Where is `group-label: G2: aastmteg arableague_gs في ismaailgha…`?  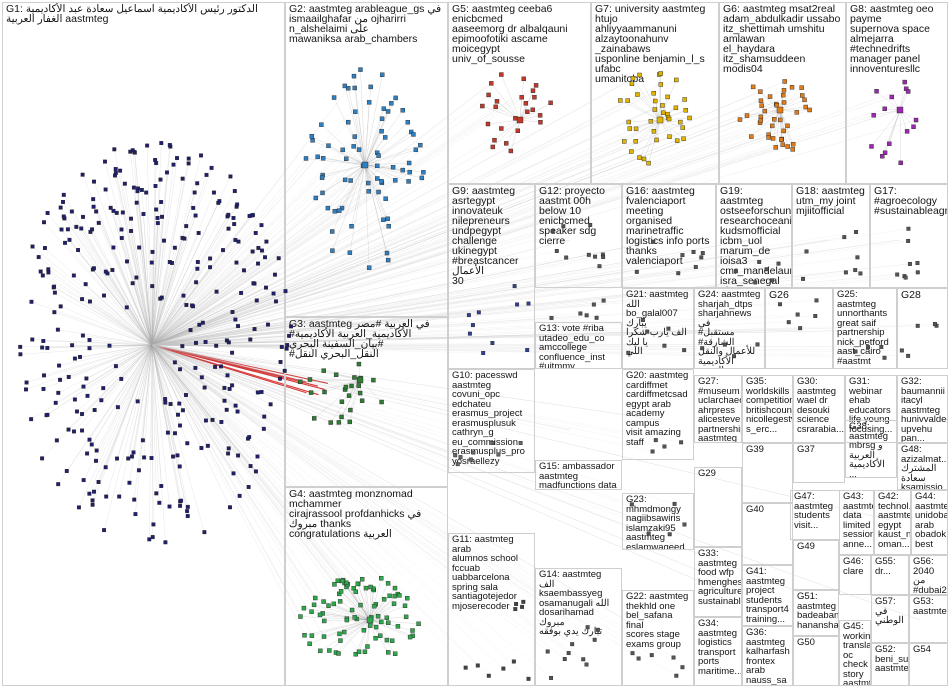
group-label: G2: aastmteg arableague_gs في ismaailgha… is located at coordinates (365, 24).